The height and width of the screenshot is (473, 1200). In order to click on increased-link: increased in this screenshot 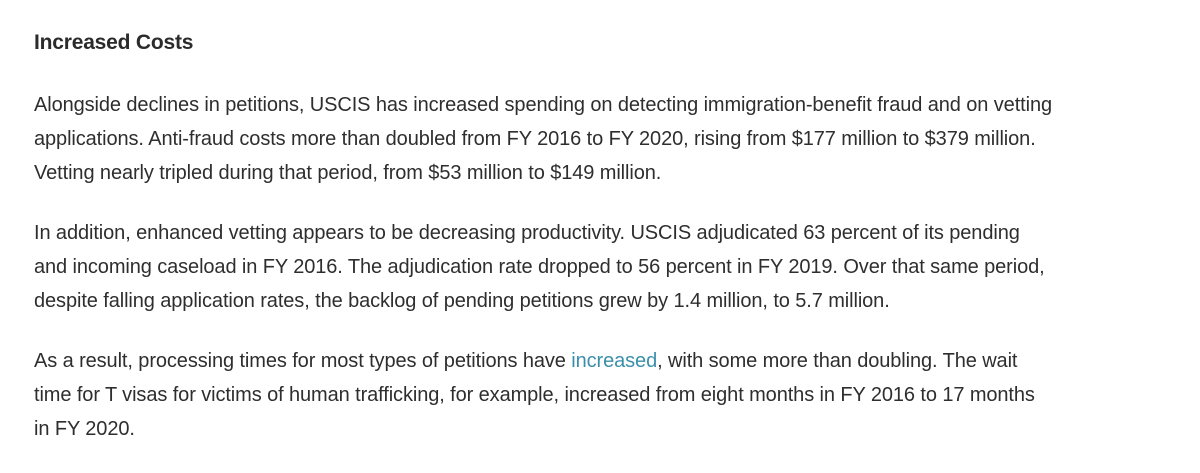, I will do `click(614, 361)`.